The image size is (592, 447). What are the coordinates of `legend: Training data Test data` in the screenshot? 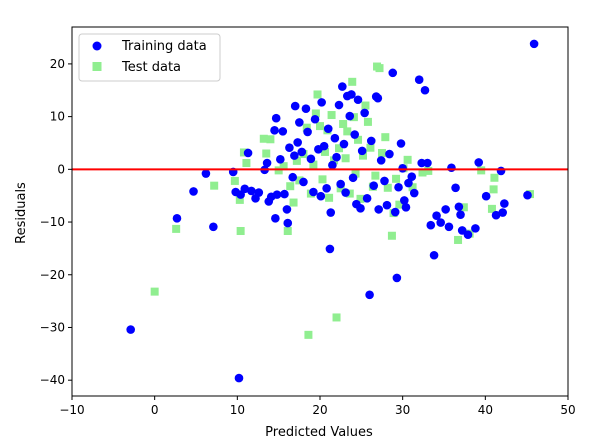 It's located at (149, 57).